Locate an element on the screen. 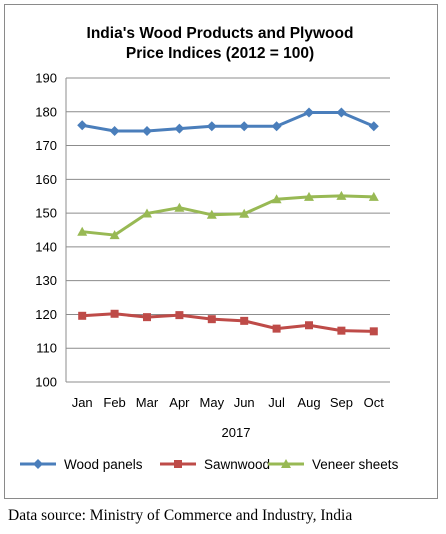 The image size is (446, 534). x-tick-label: May is located at coordinates (212, 402).